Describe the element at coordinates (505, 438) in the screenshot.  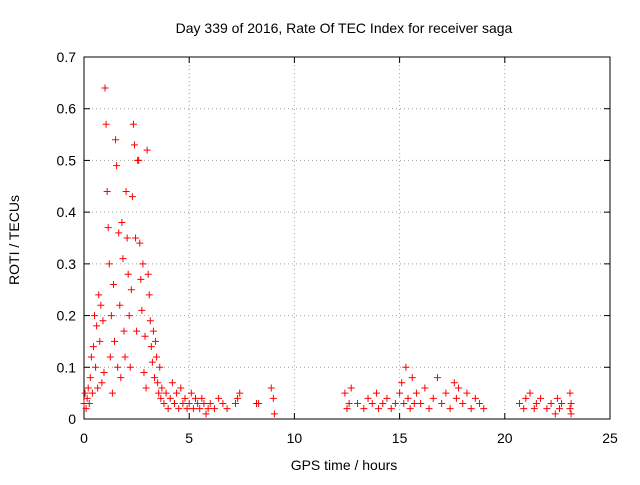
I see `x-tick-label: 20` at that location.